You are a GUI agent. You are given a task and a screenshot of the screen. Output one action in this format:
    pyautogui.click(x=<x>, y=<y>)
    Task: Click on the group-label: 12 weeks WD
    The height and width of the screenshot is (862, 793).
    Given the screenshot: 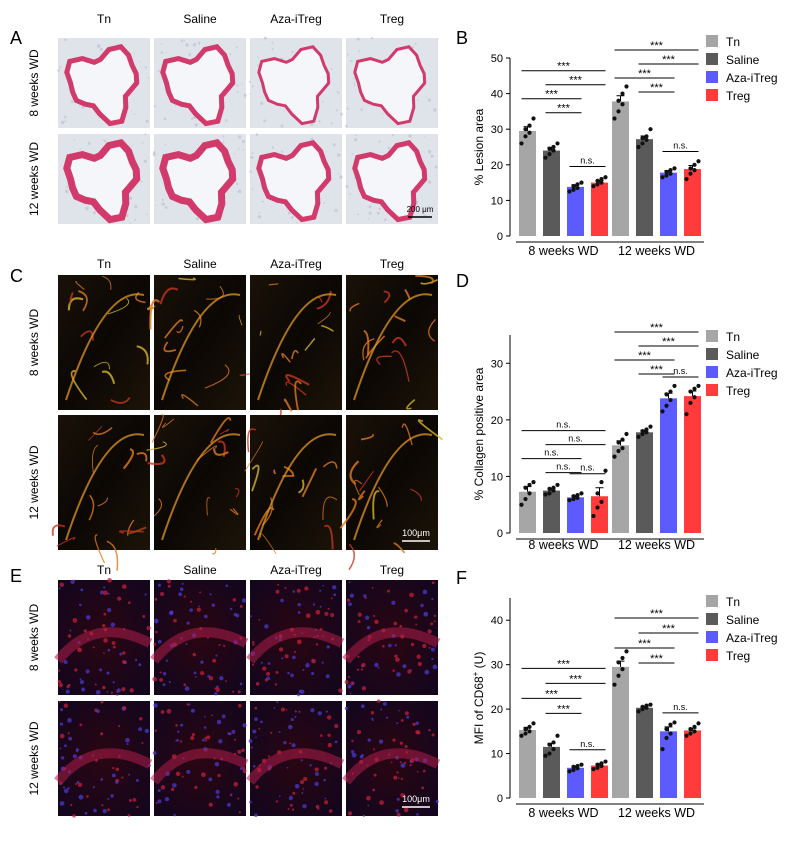 What is the action you would take?
    pyautogui.click(x=656, y=813)
    